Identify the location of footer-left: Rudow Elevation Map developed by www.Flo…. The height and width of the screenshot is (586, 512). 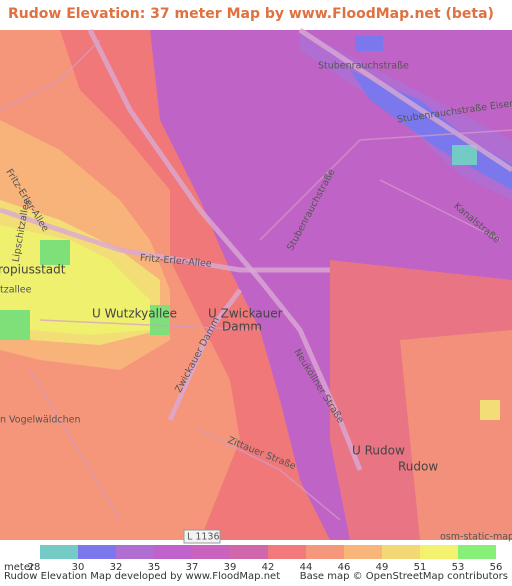
(142, 576).